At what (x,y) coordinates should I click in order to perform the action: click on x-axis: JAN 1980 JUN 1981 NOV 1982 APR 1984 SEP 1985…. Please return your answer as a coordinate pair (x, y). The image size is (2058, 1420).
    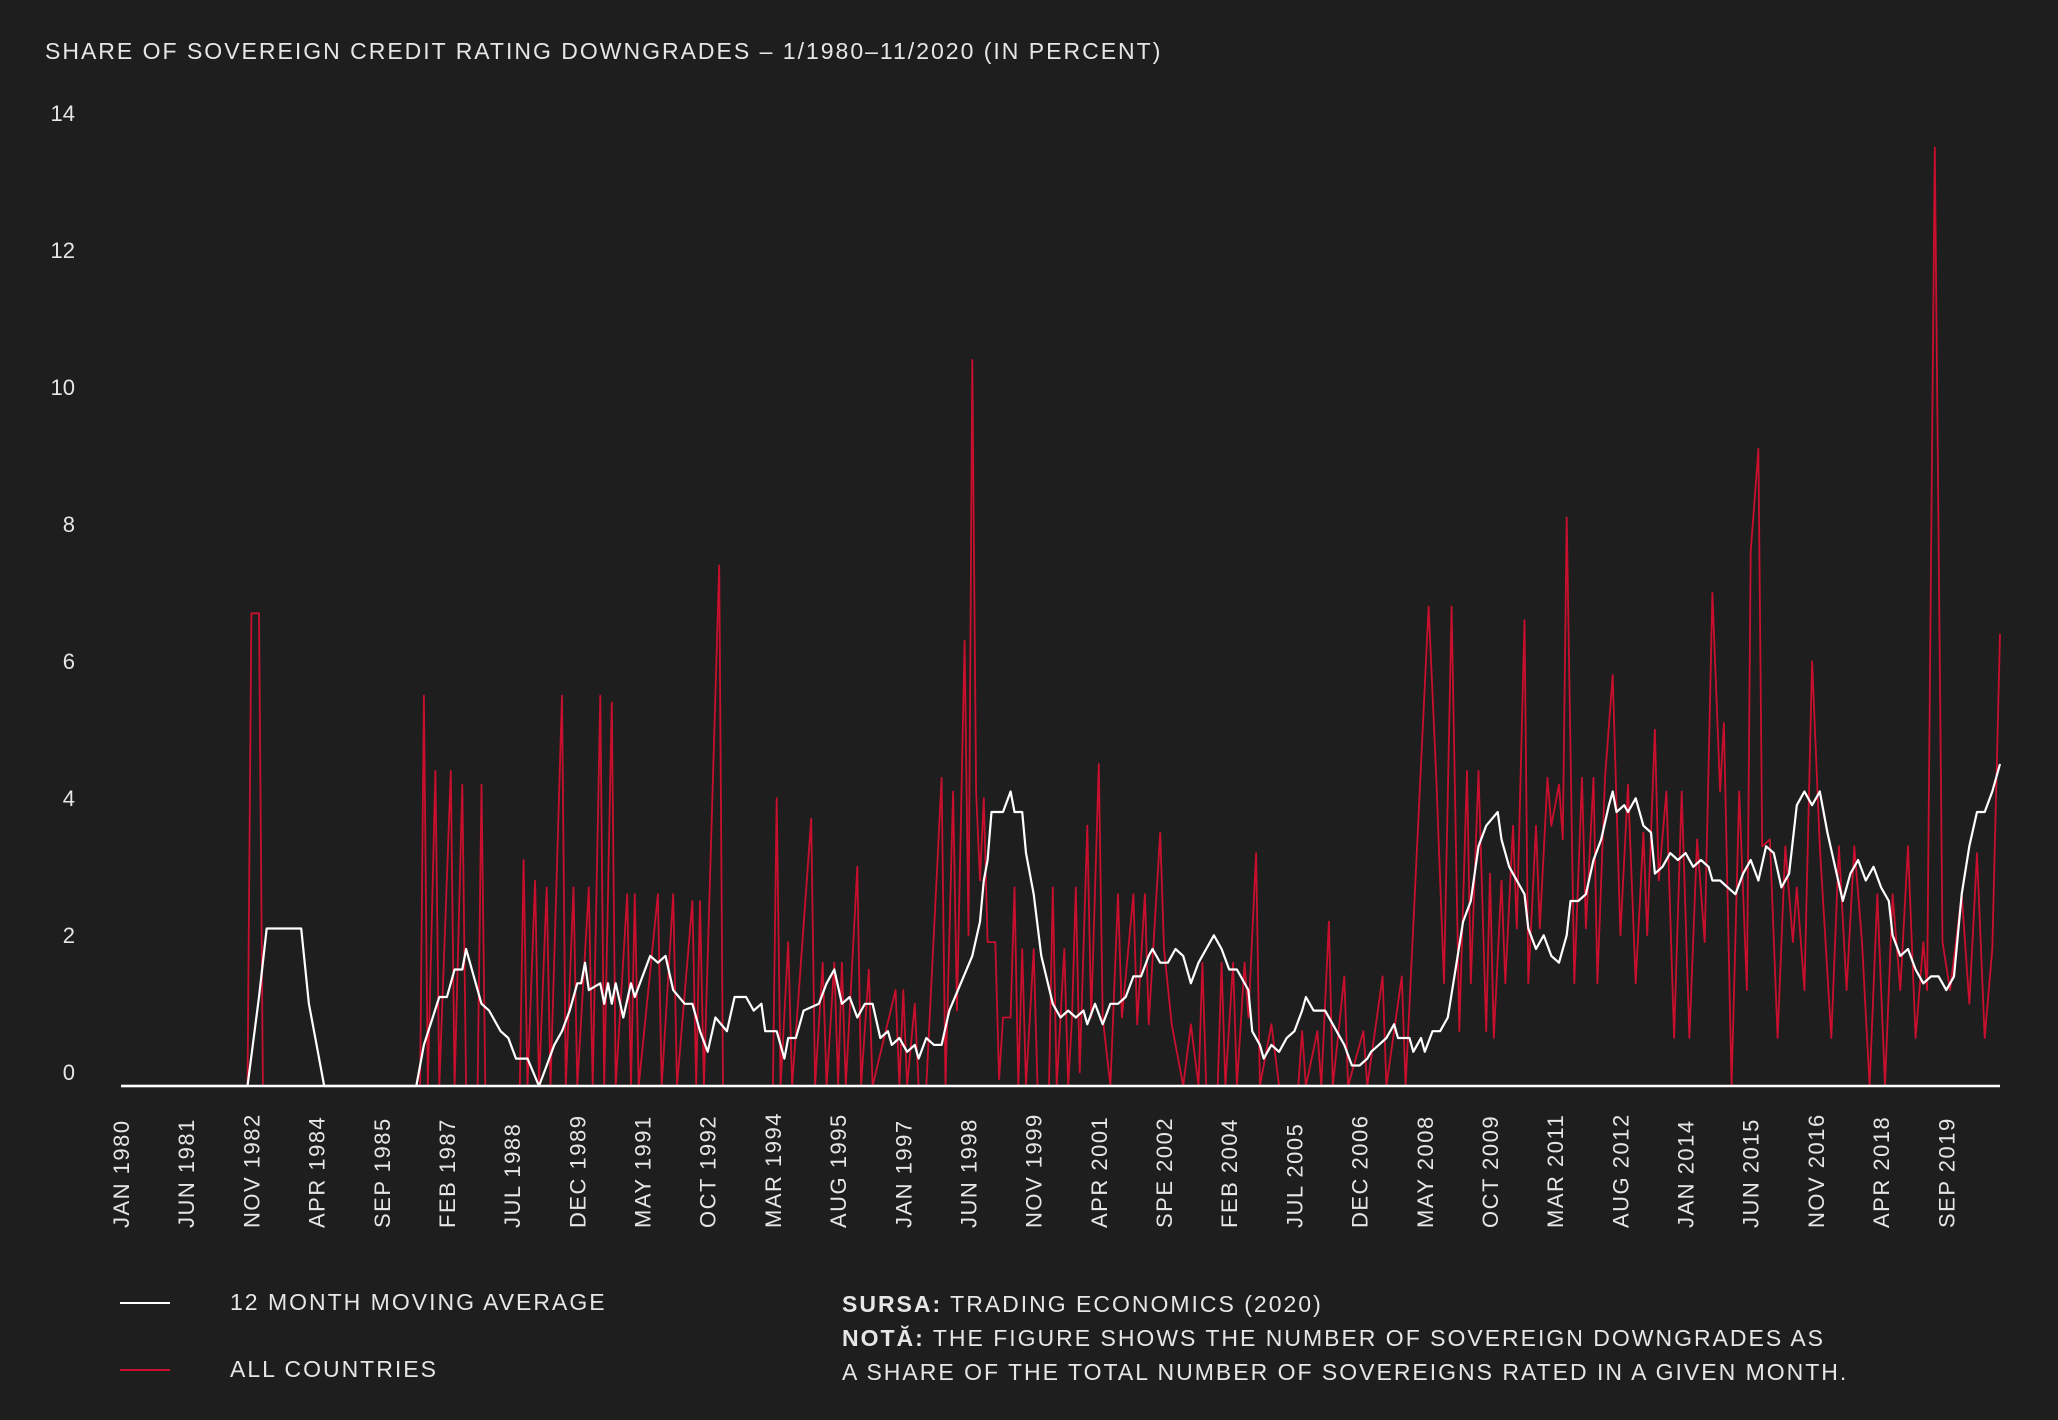
    Looking at the image, I should click on (1034, 1170).